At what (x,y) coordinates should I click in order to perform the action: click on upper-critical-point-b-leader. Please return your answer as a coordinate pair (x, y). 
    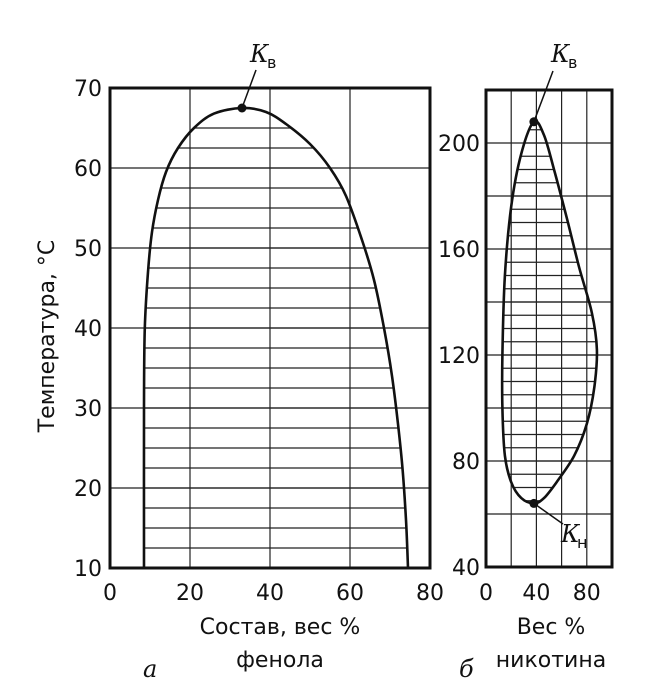
    Looking at the image, I should click on (543, 96).